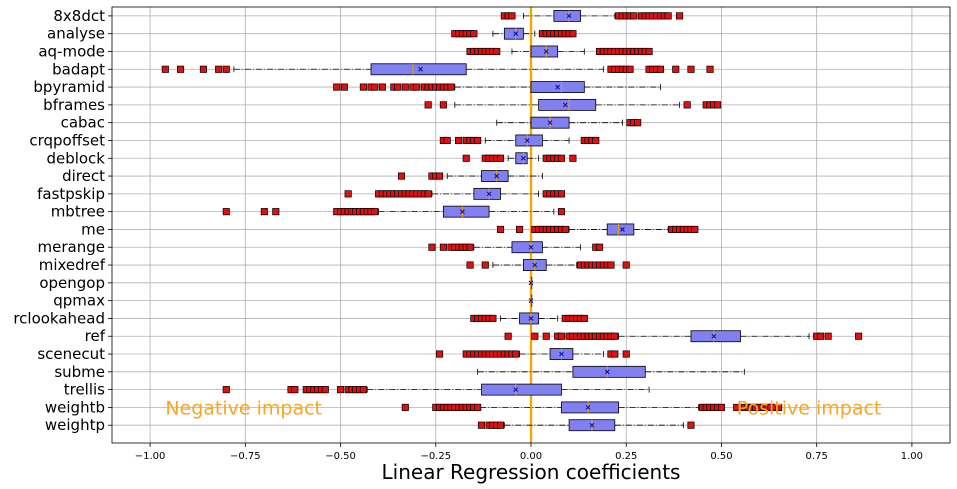 The width and height of the screenshot is (957, 489). I want to click on category-label: analyse, so click(76, 34).